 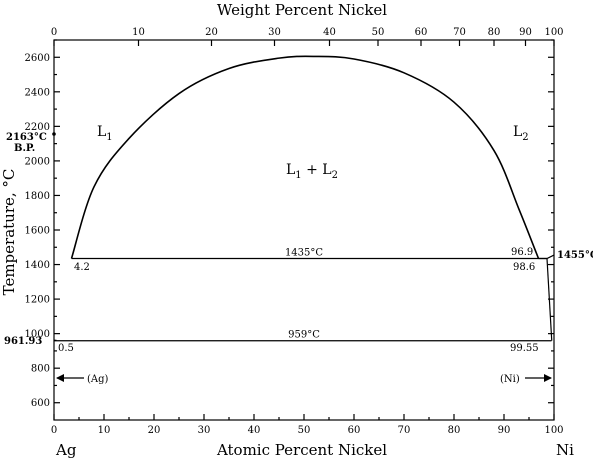 What do you see at coordinates (54, 134) in the screenshot?
I see `bp-marker` at bounding box center [54, 134].